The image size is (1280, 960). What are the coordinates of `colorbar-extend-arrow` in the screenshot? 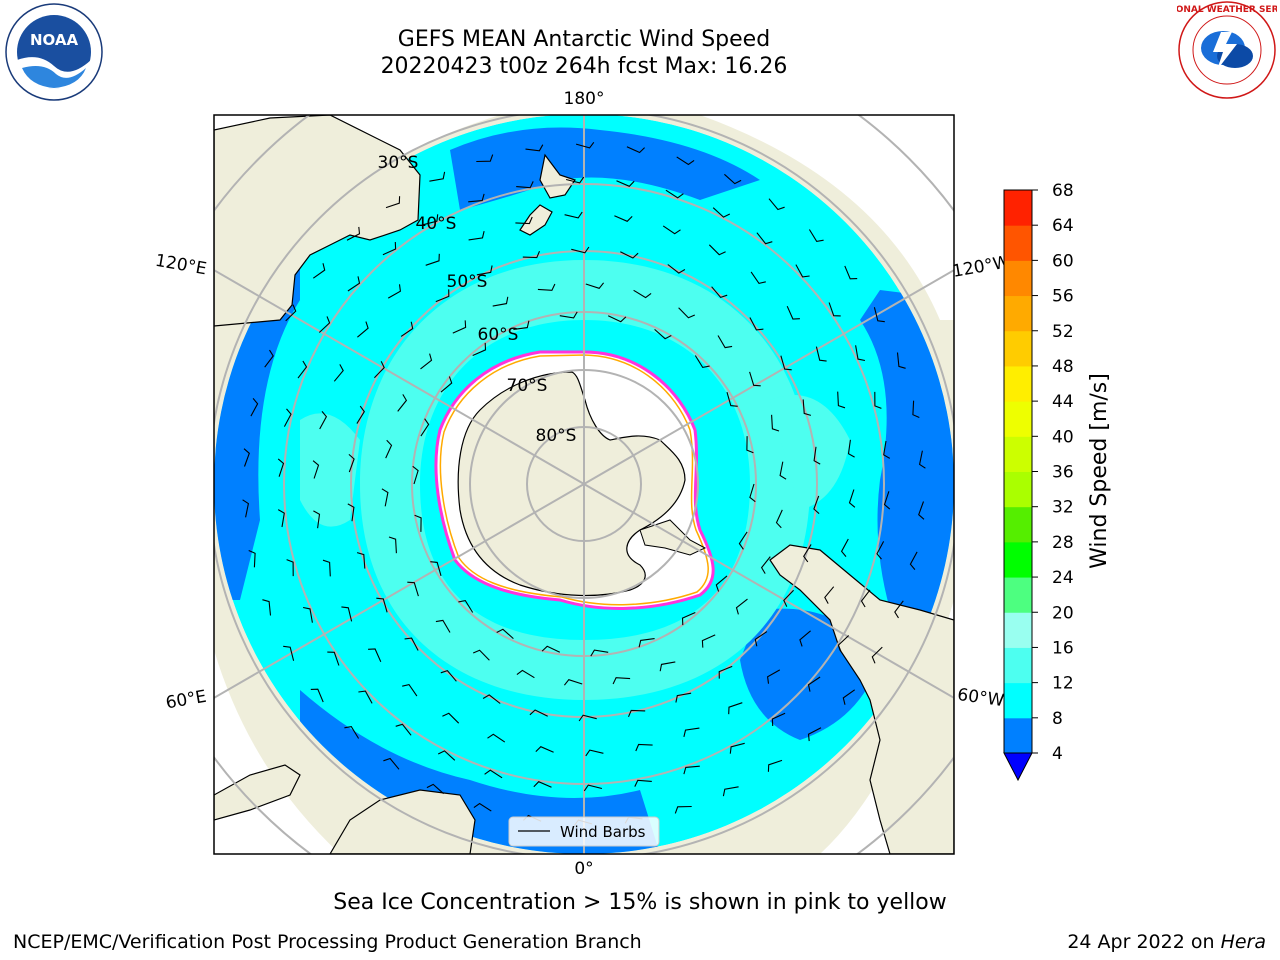 It's located at (1018, 767).